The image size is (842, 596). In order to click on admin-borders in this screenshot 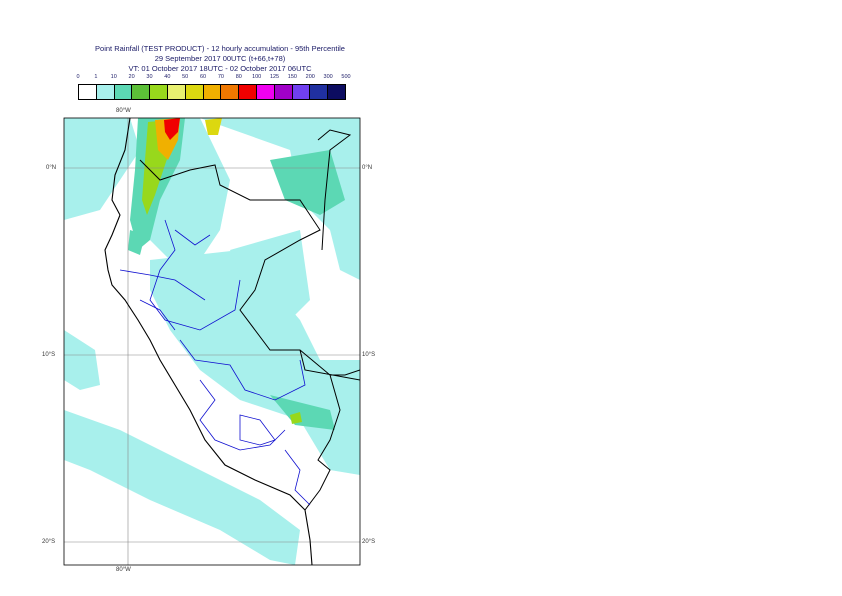, I will do `click(215, 362)`.